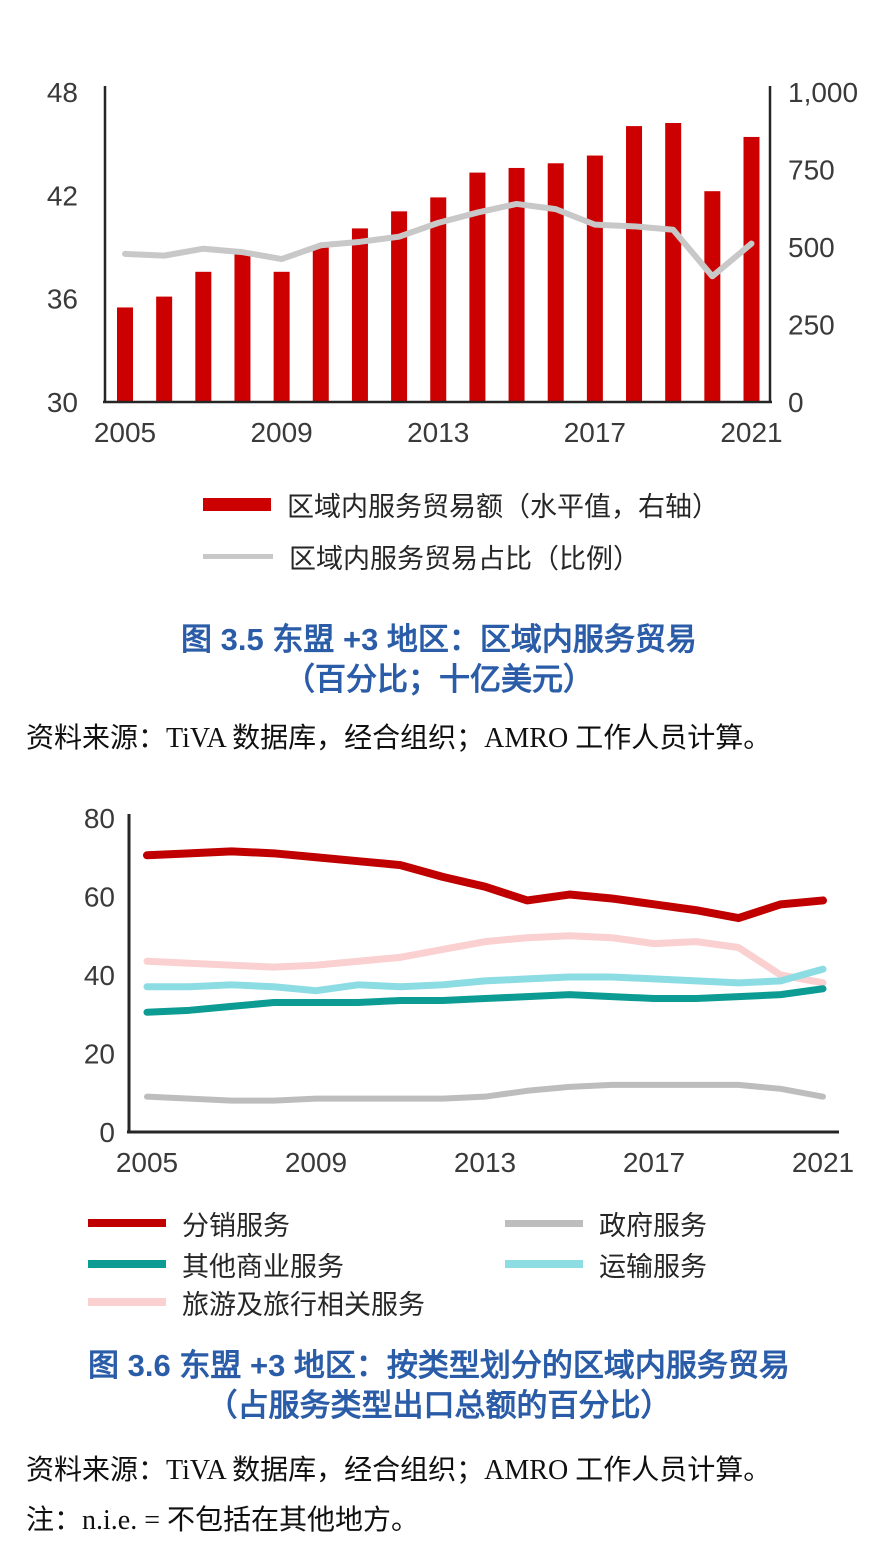 The width and height of the screenshot is (878, 1542). Describe the element at coordinates (439, 1365) in the screenshot. I see `fig36-title-line1: 图 3.6 东盟 +3 地区：按类型划分的区域内服务贸易` at that location.